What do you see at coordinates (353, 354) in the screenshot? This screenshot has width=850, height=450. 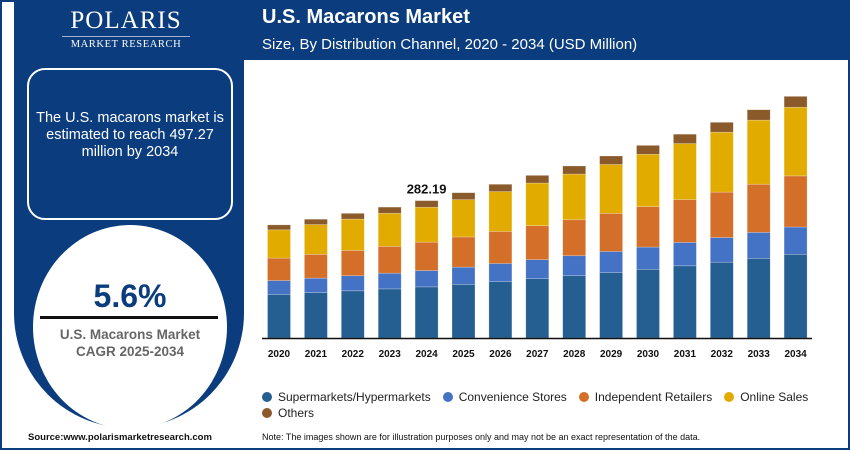 I see `x-tick-label: 2022` at bounding box center [353, 354].